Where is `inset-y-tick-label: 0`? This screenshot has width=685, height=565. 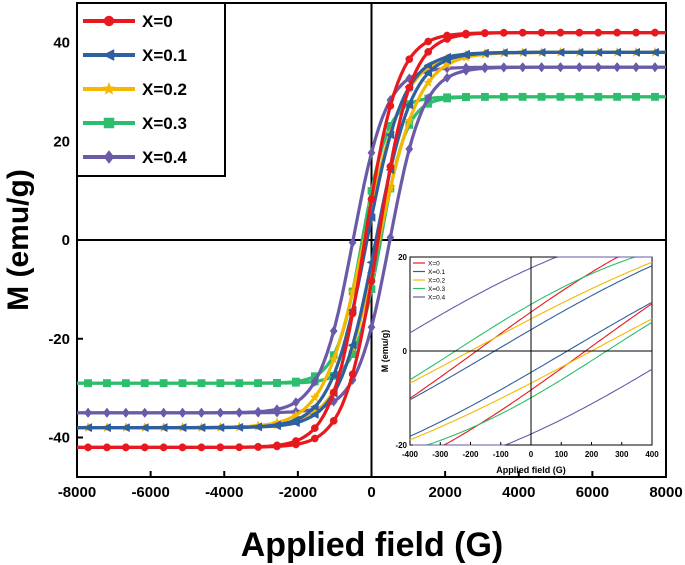 inset-y-tick-label: 0 is located at coordinates (405, 351).